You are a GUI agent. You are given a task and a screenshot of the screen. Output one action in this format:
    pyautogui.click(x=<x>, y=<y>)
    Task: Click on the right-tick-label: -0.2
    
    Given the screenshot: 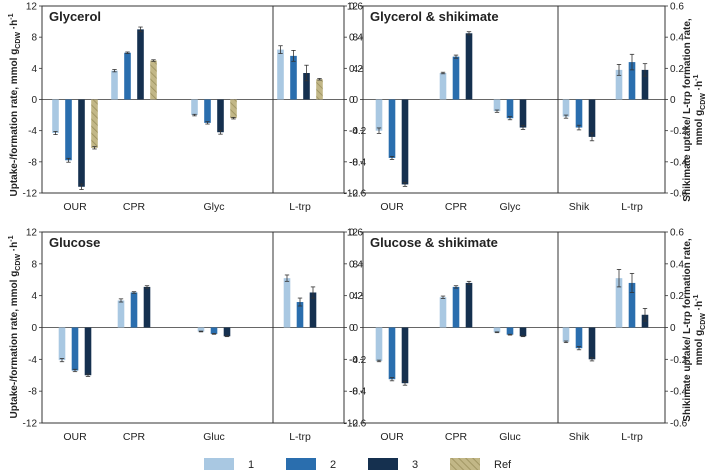 What is the action you would take?
    pyautogui.click(x=679, y=360)
    